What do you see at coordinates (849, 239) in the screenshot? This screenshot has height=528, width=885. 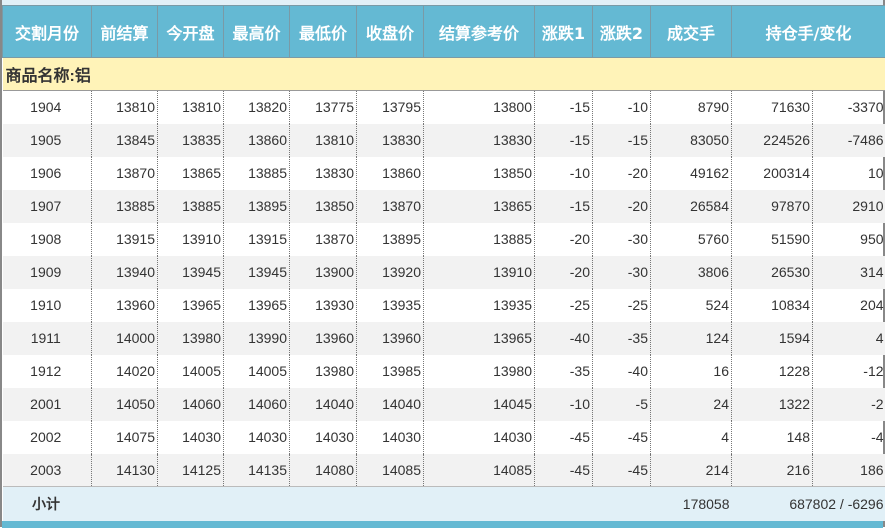 I see `table-cell: 950` at bounding box center [849, 239].